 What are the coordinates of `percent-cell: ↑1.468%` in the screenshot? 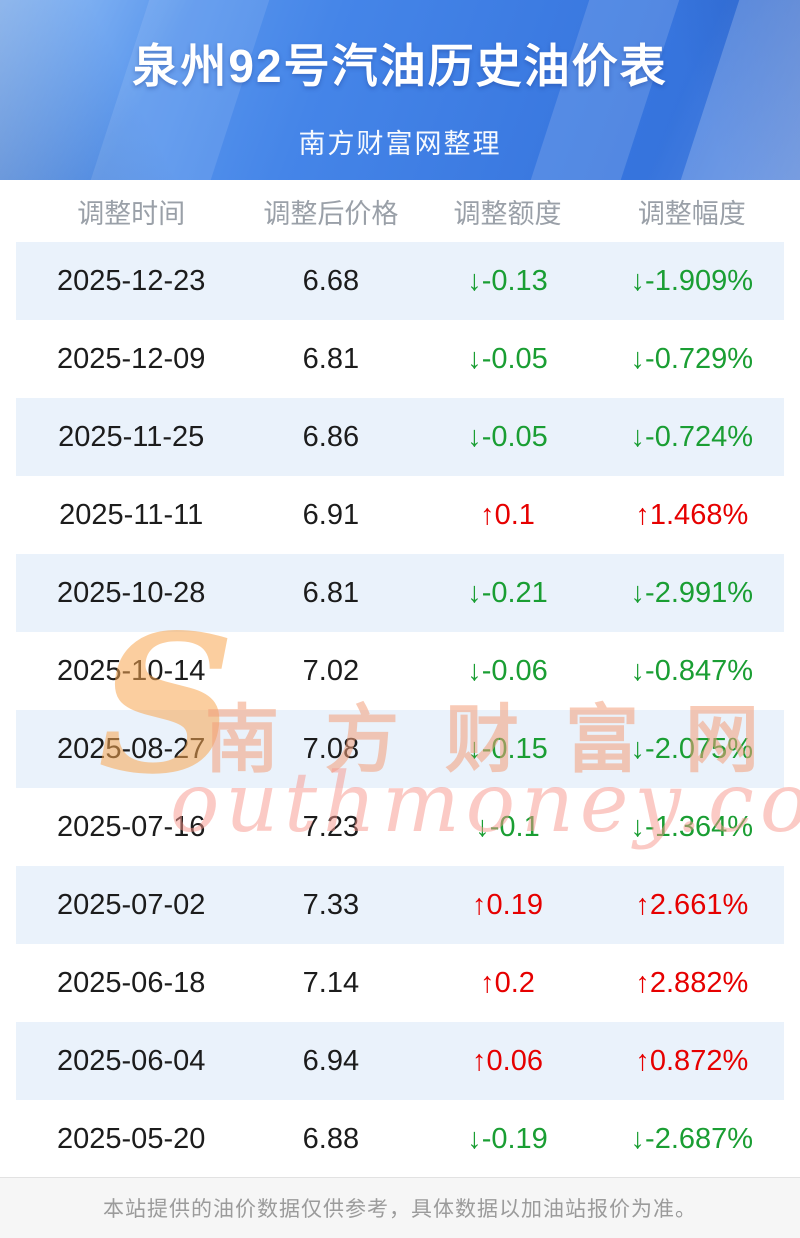 It's located at (692, 514).